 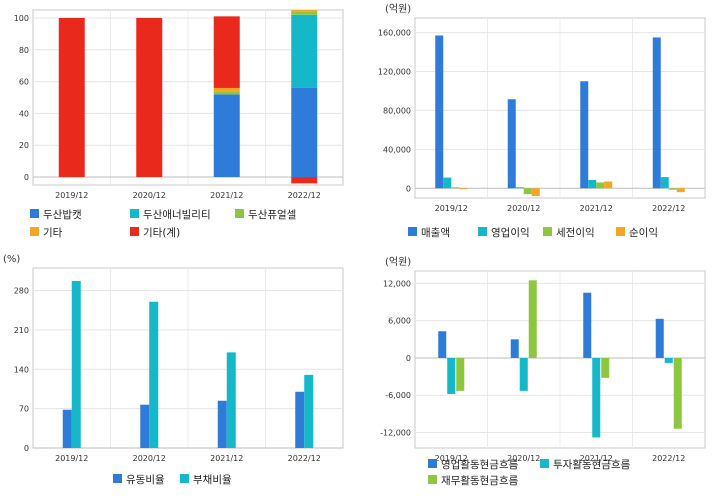 What do you see at coordinates (21, 330) in the screenshot?
I see `y-tick-label: 210` at bounding box center [21, 330].